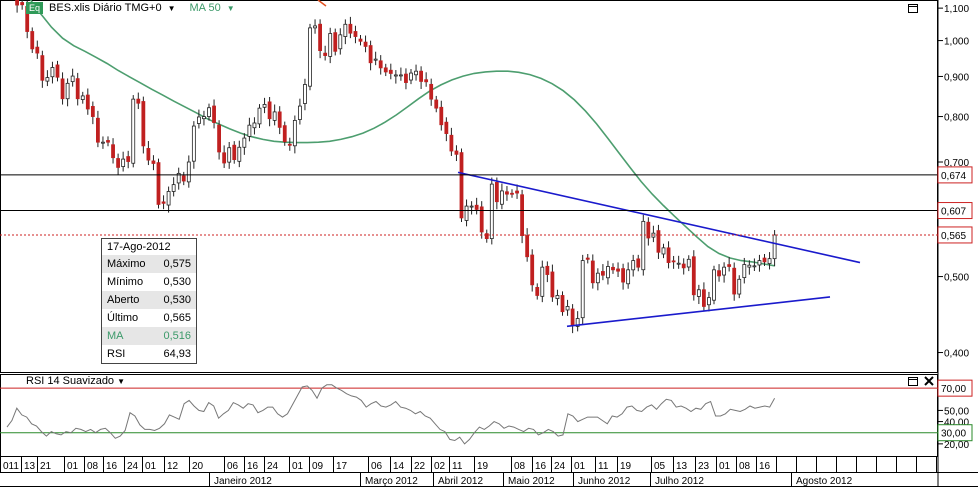  What do you see at coordinates (929, 381) in the screenshot?
I see `close-rsi-icon` at bounding box center [929, 381].